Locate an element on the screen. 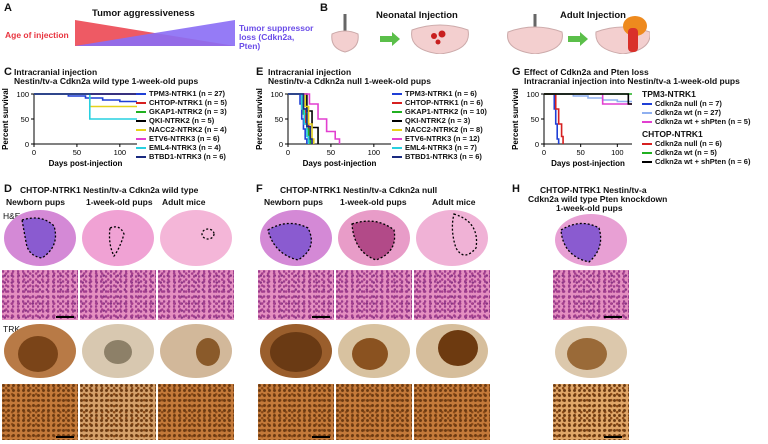 This screenshot has height=444, width=768. panel-a-title: Tumor aggressiveness is located at coordinates (143, 13).